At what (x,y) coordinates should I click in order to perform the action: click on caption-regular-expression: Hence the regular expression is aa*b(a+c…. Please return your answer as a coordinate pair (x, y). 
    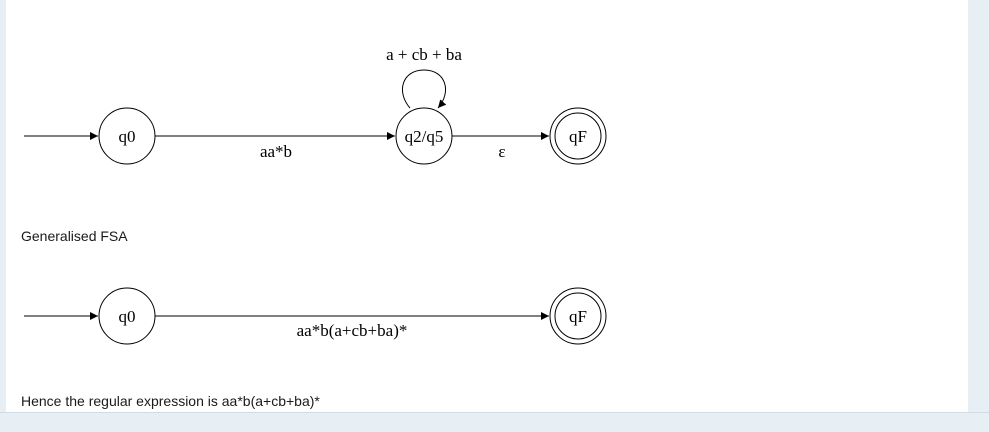
    Looking at the image, I should click on (170, 401).